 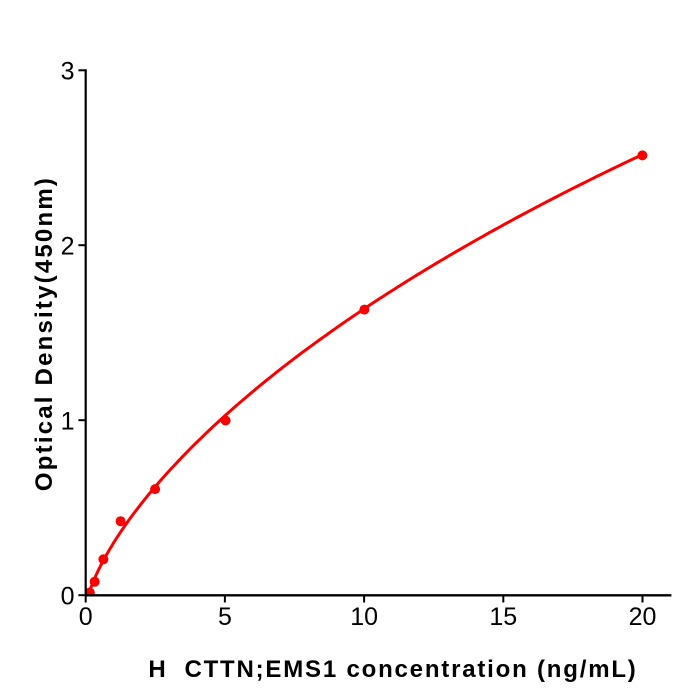 What do you see at coordinates (364, 617) in the screenshot?
I see `svg-text: 10` at bounding box center [364, 617].